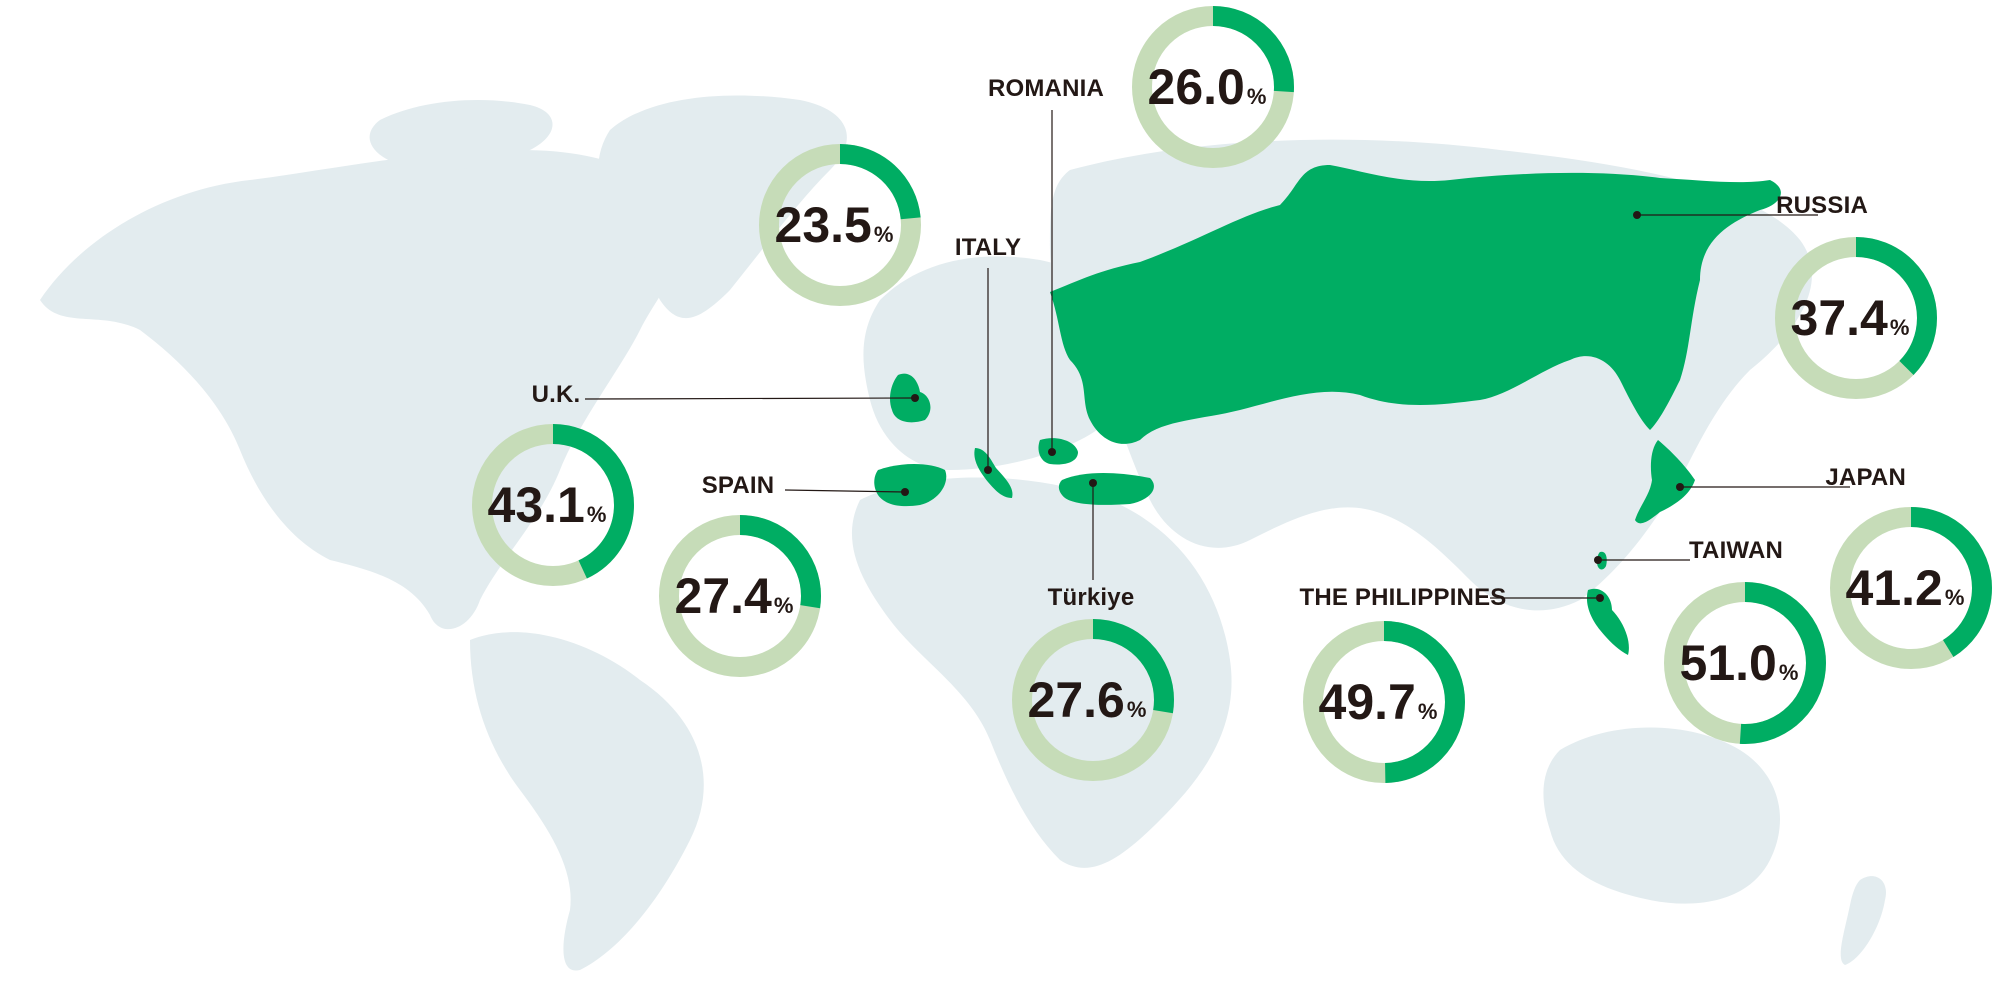 The width and height of the screenshot is (2000, 1004). Describe the element at coordinates (1840, 318) in the screenshot. I see `donut-number-russia: 37.4` at that location.